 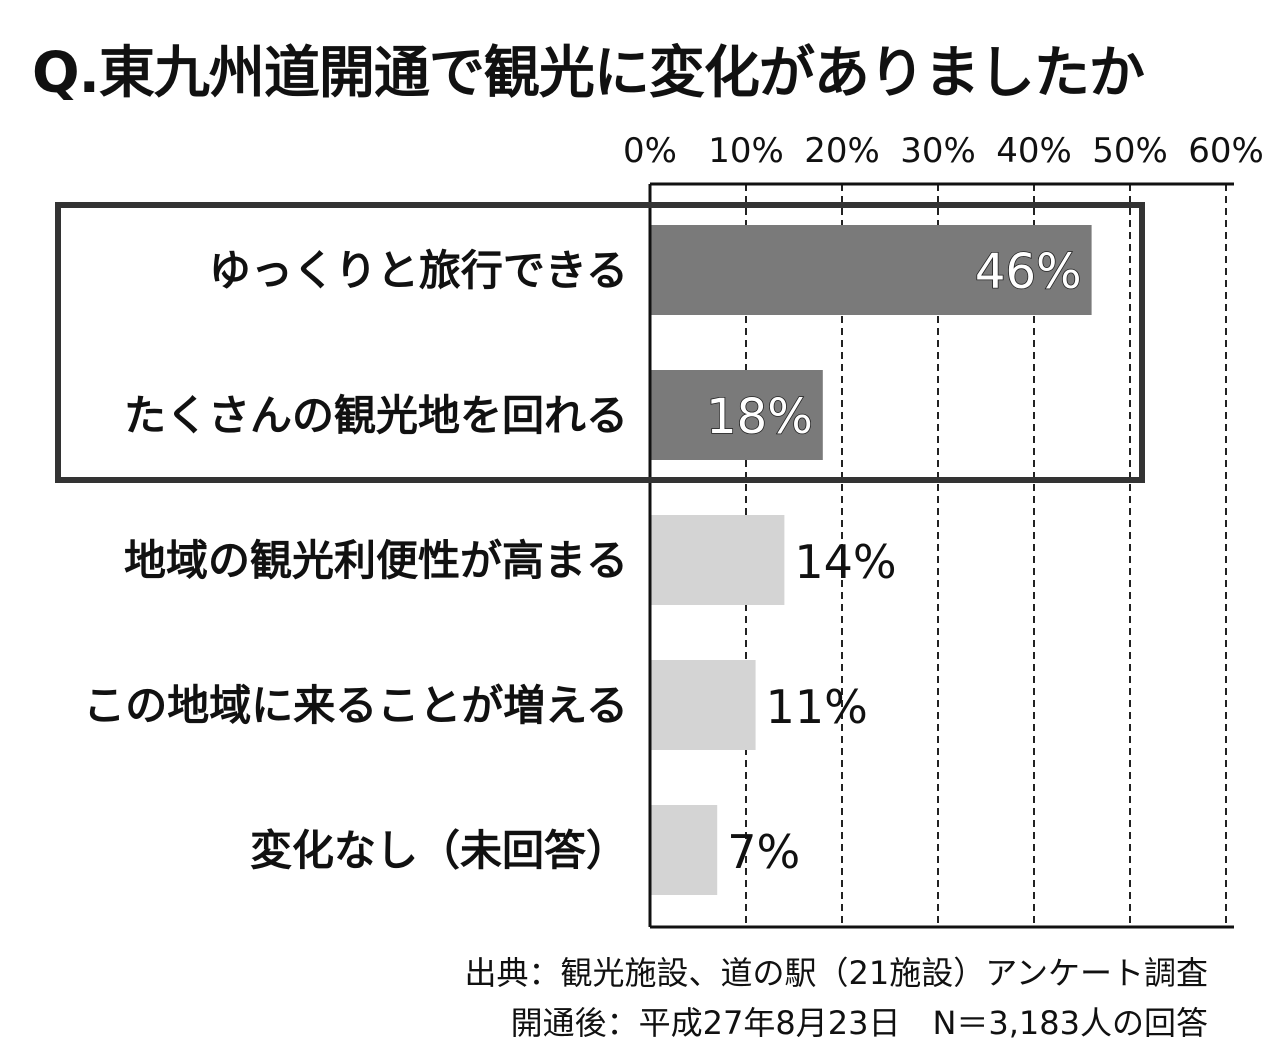 I want to click on value-label: 11%, so click(x=817, y=707).